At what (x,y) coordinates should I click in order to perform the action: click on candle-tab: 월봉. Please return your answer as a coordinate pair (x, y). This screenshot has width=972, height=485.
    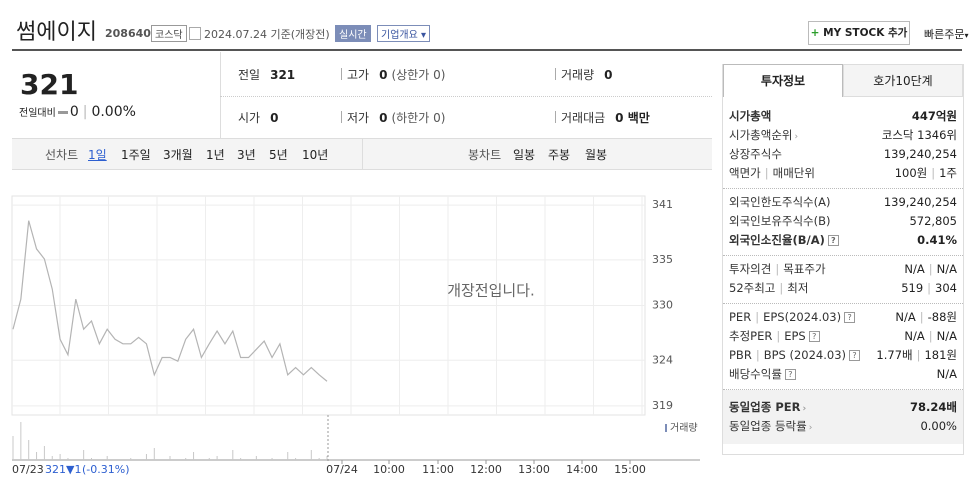
    Looking at the image, I should click on (596, 155).